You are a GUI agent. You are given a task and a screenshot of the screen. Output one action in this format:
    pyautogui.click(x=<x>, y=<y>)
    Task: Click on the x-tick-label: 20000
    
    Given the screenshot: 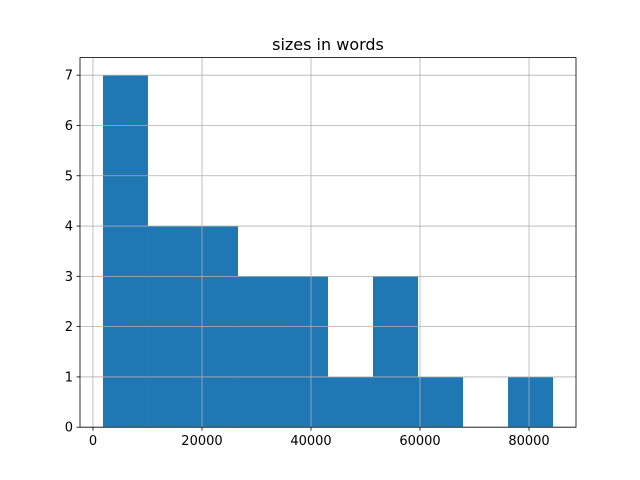 What is the action you would take?
    pyautogui.click(x=201, y=441)
    